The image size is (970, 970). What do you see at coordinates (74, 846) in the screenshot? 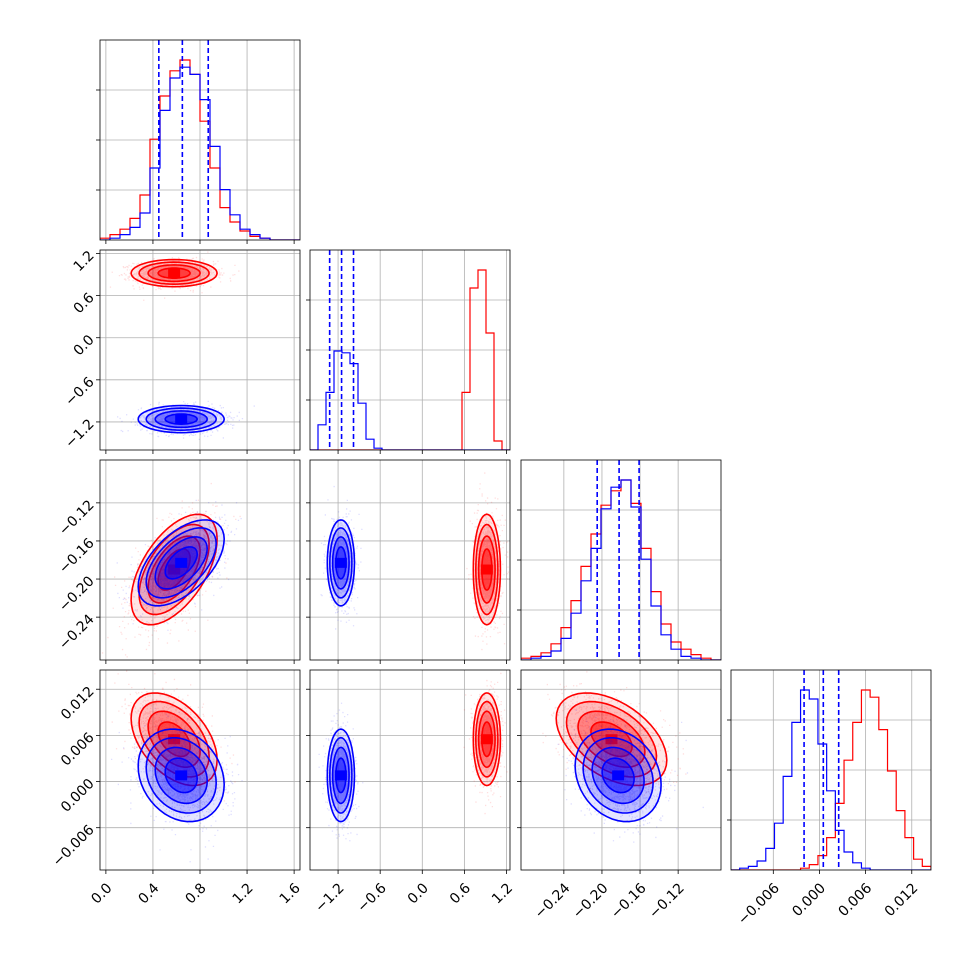
I see `y-tick-label: −0.006` at bounding box center [74, 846].